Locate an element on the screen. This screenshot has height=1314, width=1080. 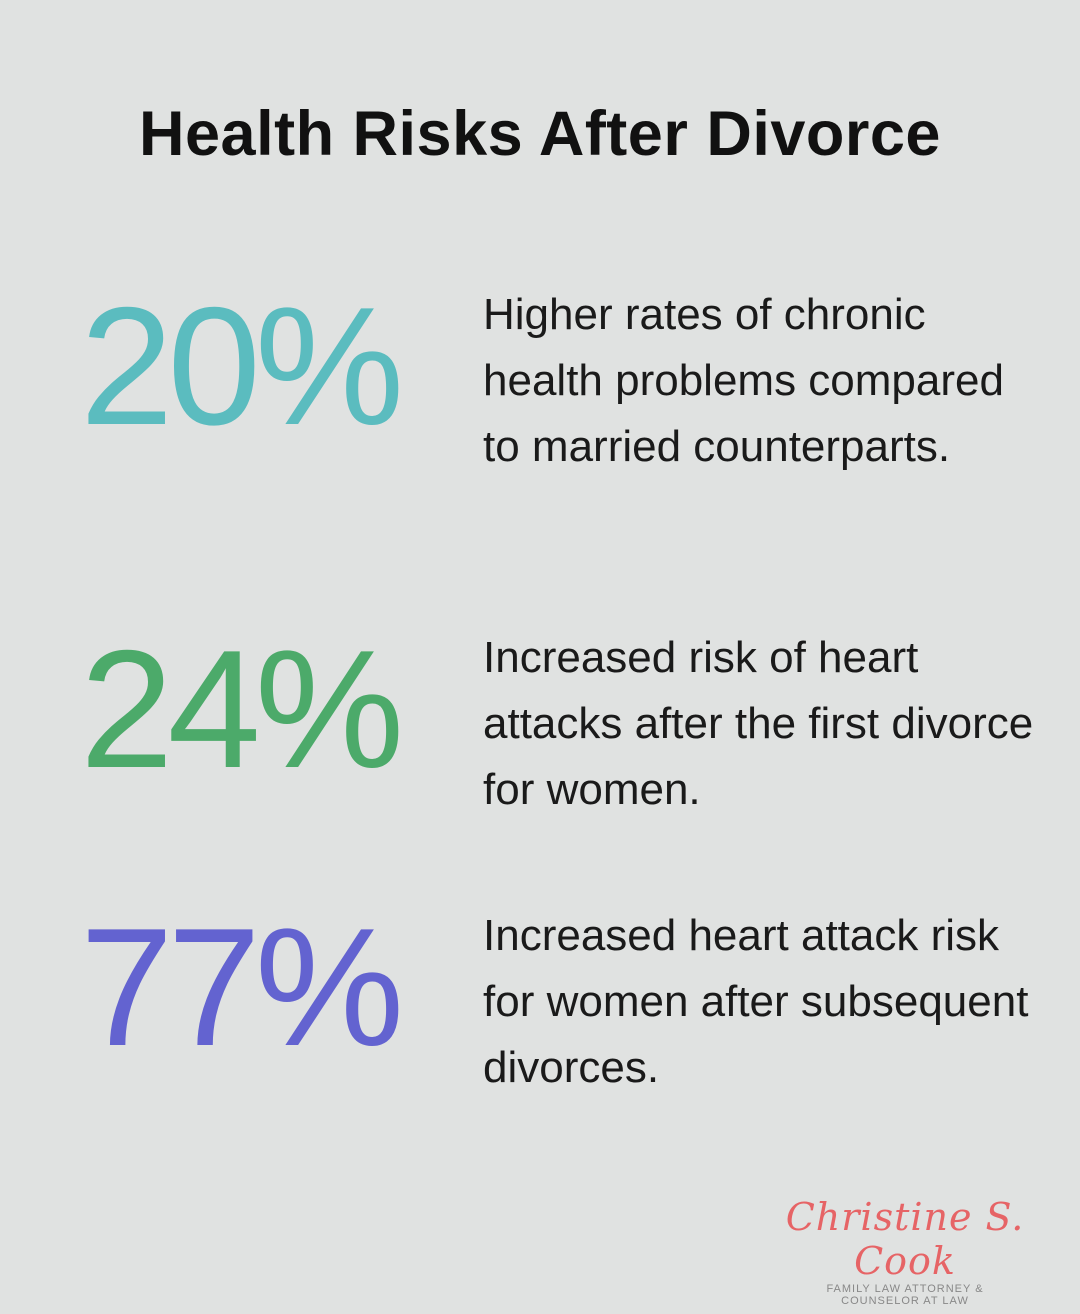
page-title: Health Risks After Divorce is located at coordinates (540, 134).